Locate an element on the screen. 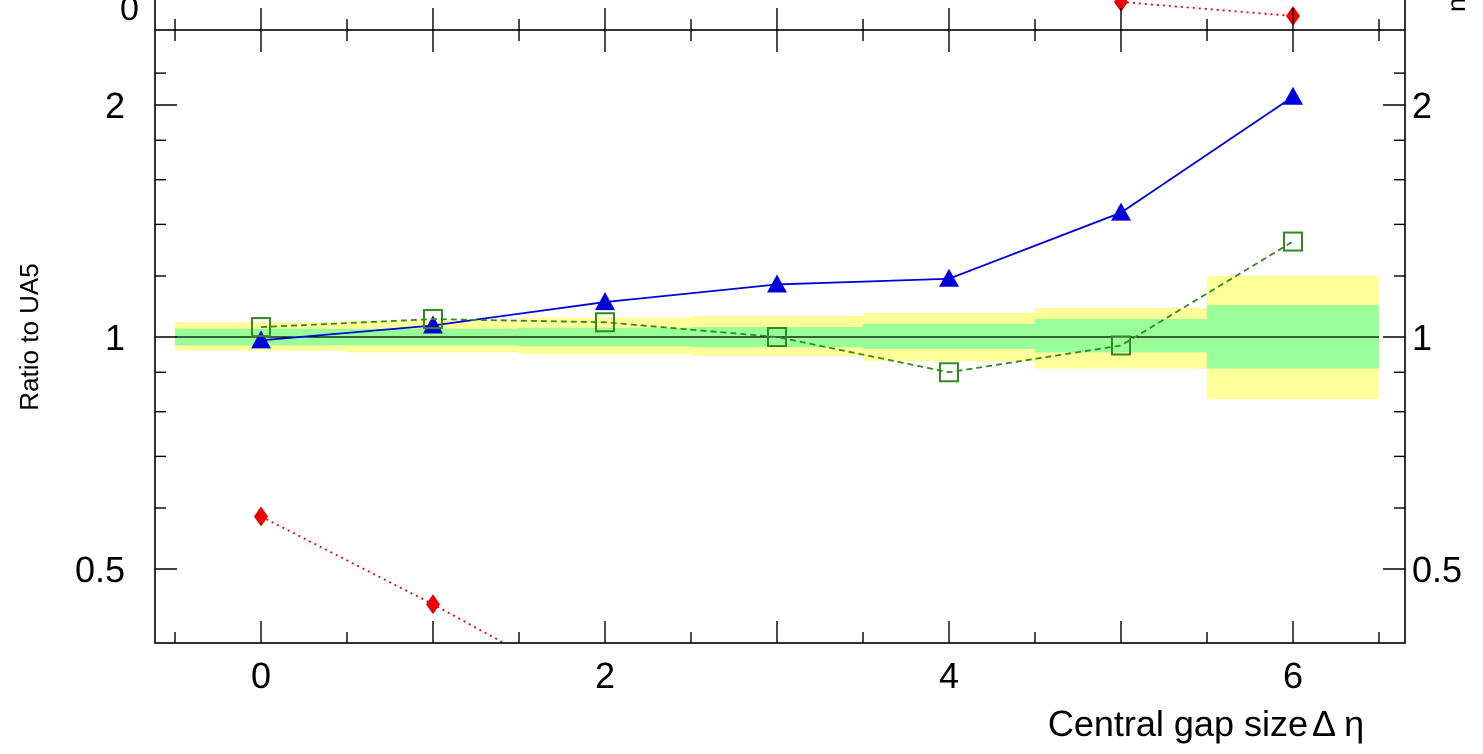 The height and width of the screenshot is (754, 1483). y-tick-label-left: 1 is located at coordinates (115, 337).